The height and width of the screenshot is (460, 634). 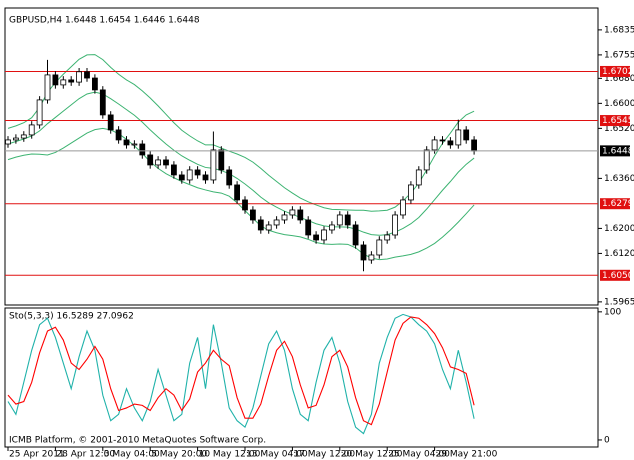 I want to click on y-tick-label: 100, so click(x=612, y=312).